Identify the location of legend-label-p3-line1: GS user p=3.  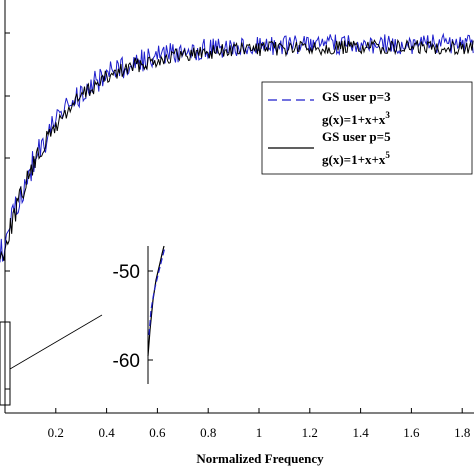
(356, 96).